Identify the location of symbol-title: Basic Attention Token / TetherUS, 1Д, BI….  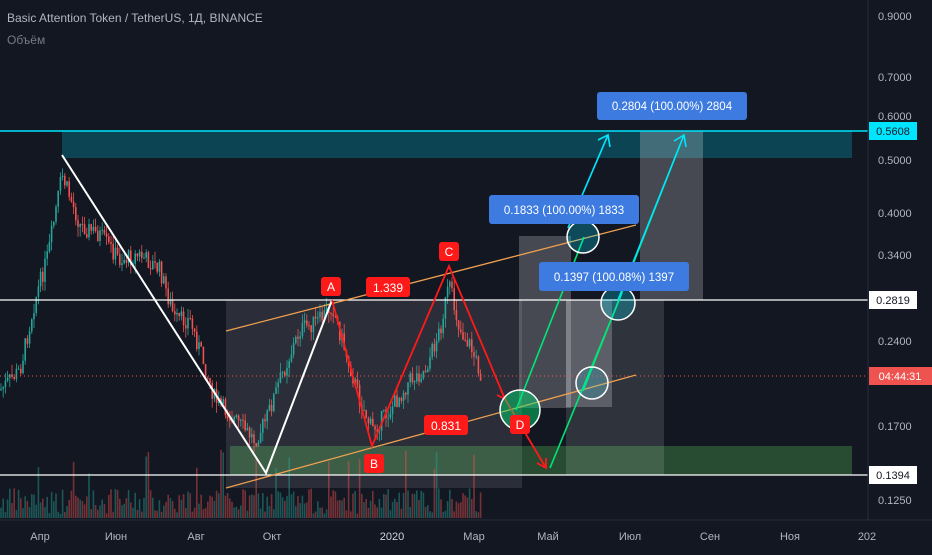
(135, 18).